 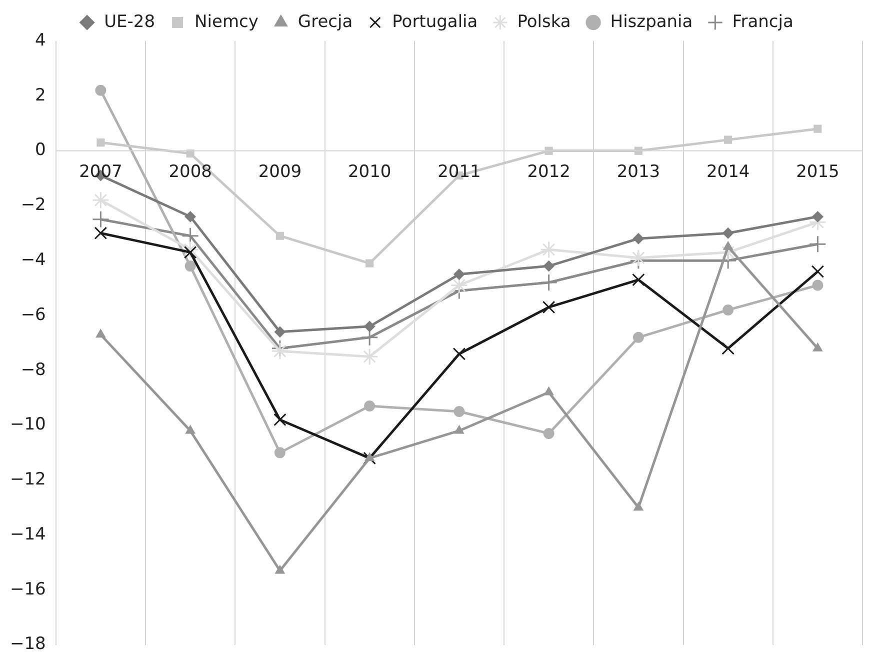 I want to click on y-tick-label: −8, so click(x=33, y=370).